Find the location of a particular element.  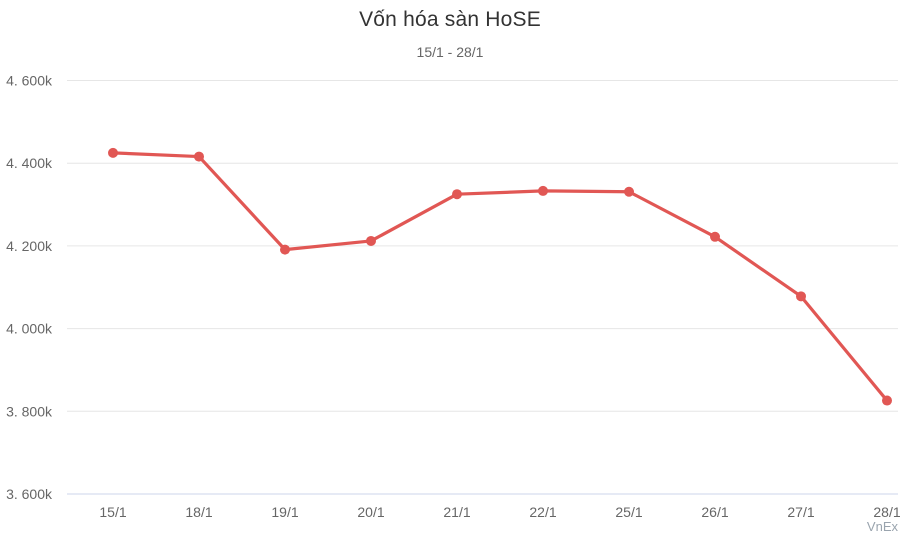

x-axis-label: 28/1 is located at coordinates (886, 512).